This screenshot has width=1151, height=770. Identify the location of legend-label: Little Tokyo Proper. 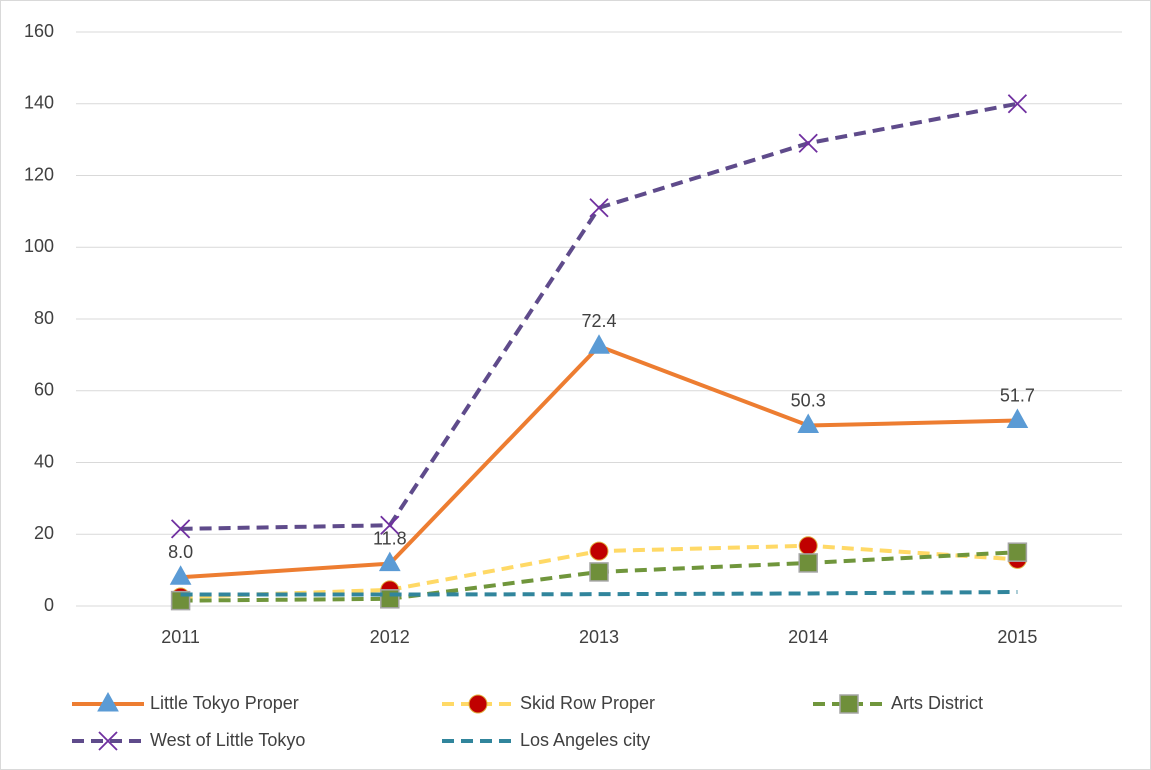
(224, 703).